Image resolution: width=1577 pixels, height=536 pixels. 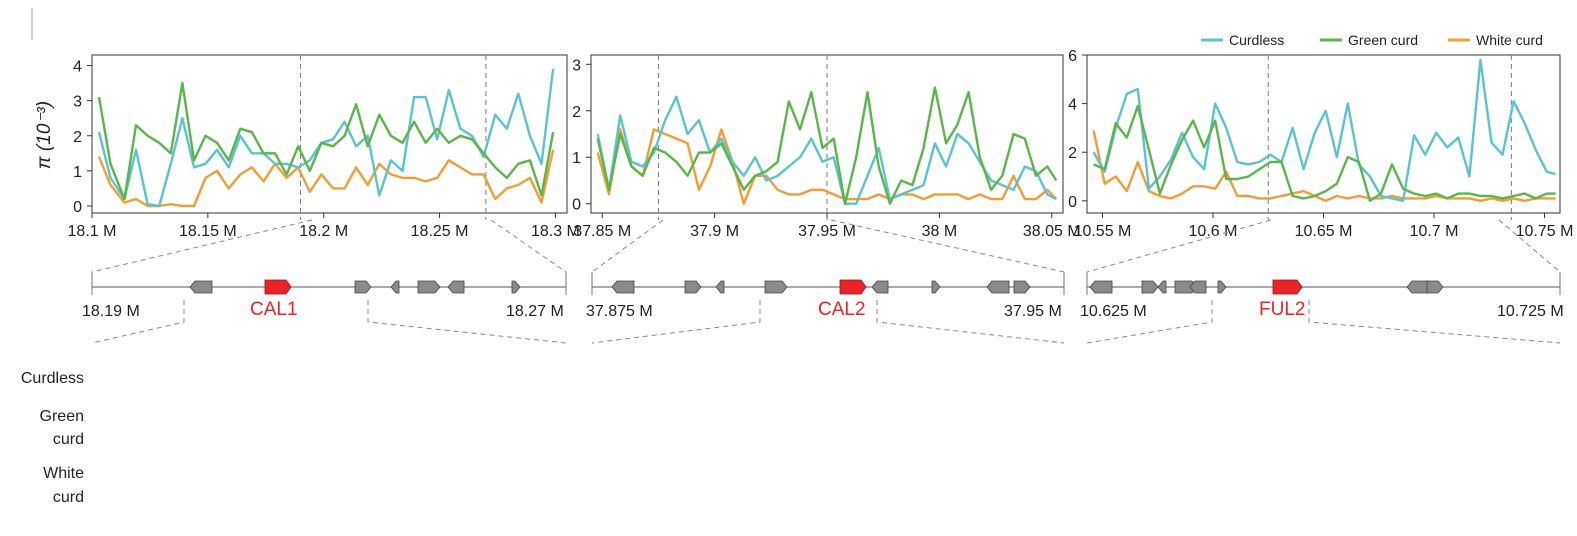 I want to click on track-label-white-1: White, so click(x=63, y=473).